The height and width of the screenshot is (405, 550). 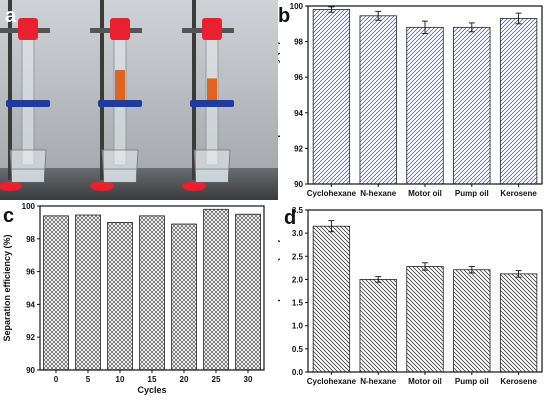 I want to click on panel-a-letter: a, so click(x=11, y=16).